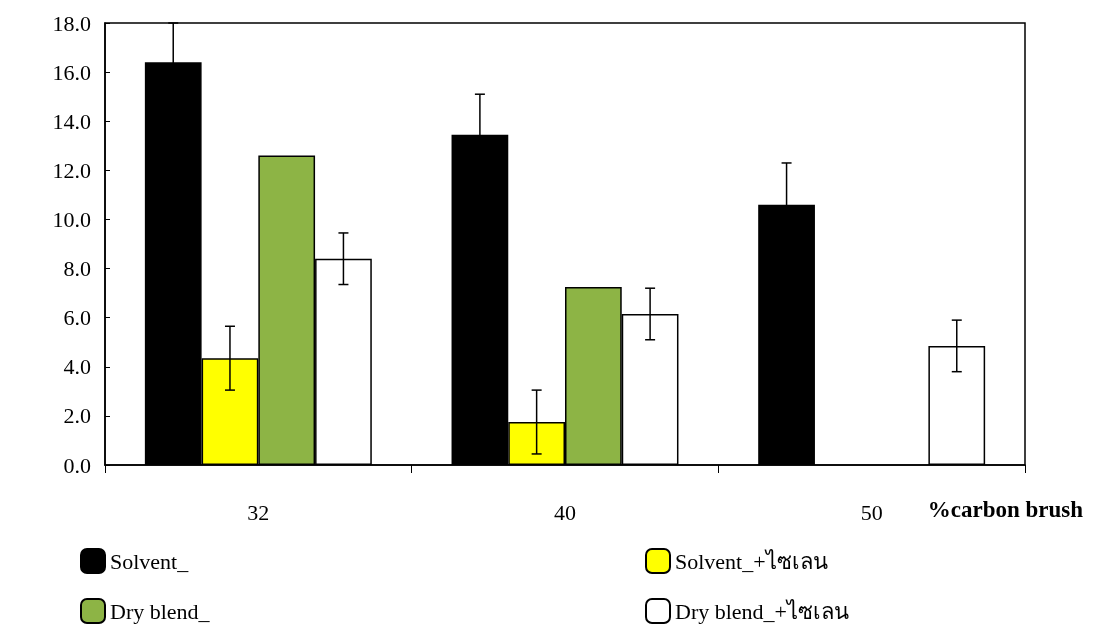  What do you see at coordinates (71, 121) in the screenshot?
I see `y-tick-label: 14.0` at bounding box center [71, 121].